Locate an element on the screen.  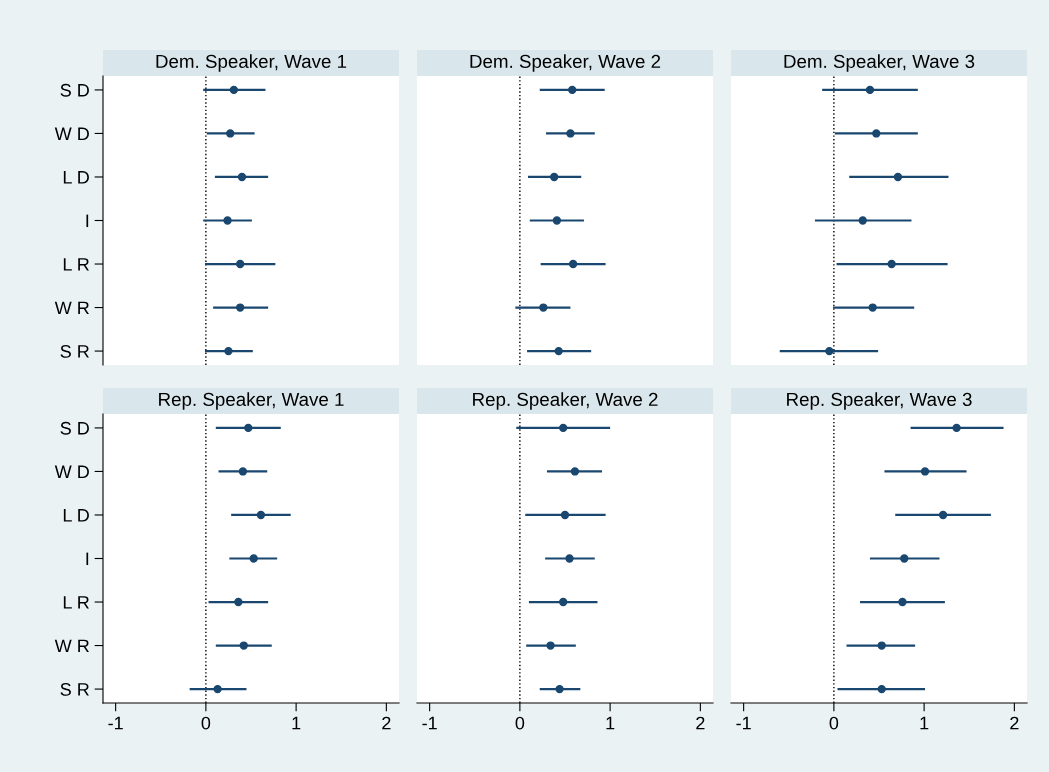
chart-title: Rep. Speaker, Wave 2 is located at coordinates (565, 401).